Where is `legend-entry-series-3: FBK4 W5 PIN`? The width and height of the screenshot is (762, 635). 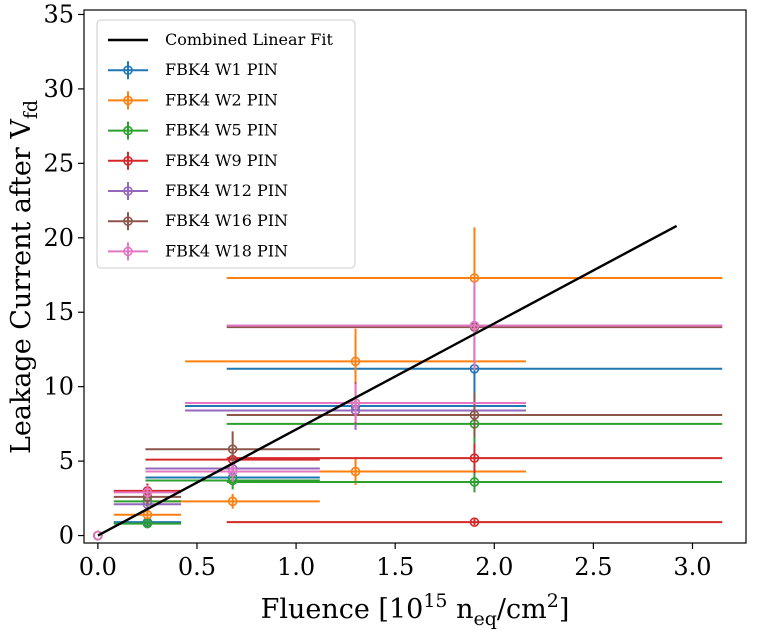
legend-entry-series-3: FBK4 W5 PIN is located at coordinates (193, 130).